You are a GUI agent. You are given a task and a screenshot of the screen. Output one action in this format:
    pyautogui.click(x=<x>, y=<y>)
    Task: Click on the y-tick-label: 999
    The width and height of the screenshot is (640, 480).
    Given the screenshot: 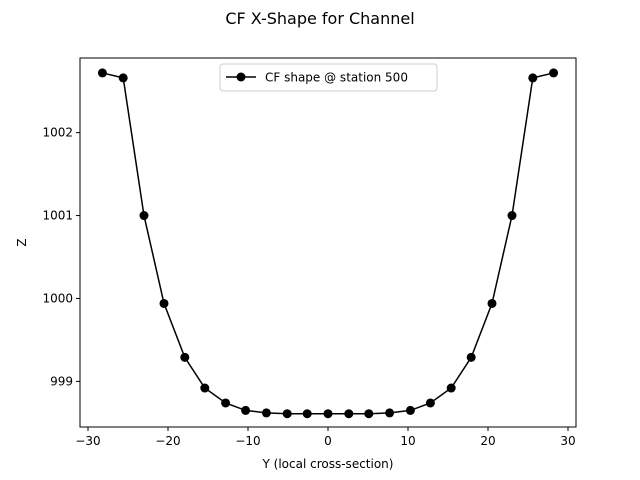 What is the action you would take?
    pyautogui.click(x=61, y=381)
    